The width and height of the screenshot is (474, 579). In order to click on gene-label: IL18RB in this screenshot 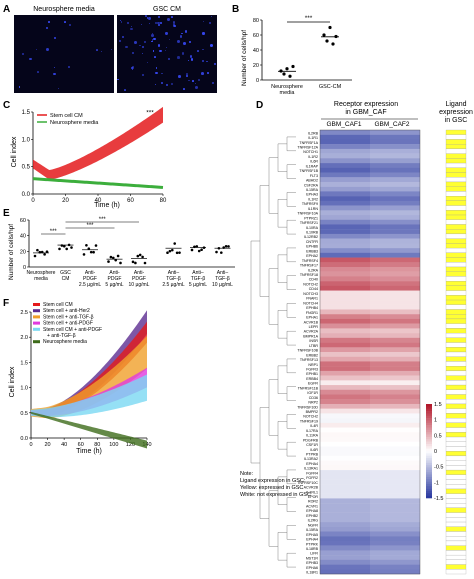, I will do `click(312, 549)`.